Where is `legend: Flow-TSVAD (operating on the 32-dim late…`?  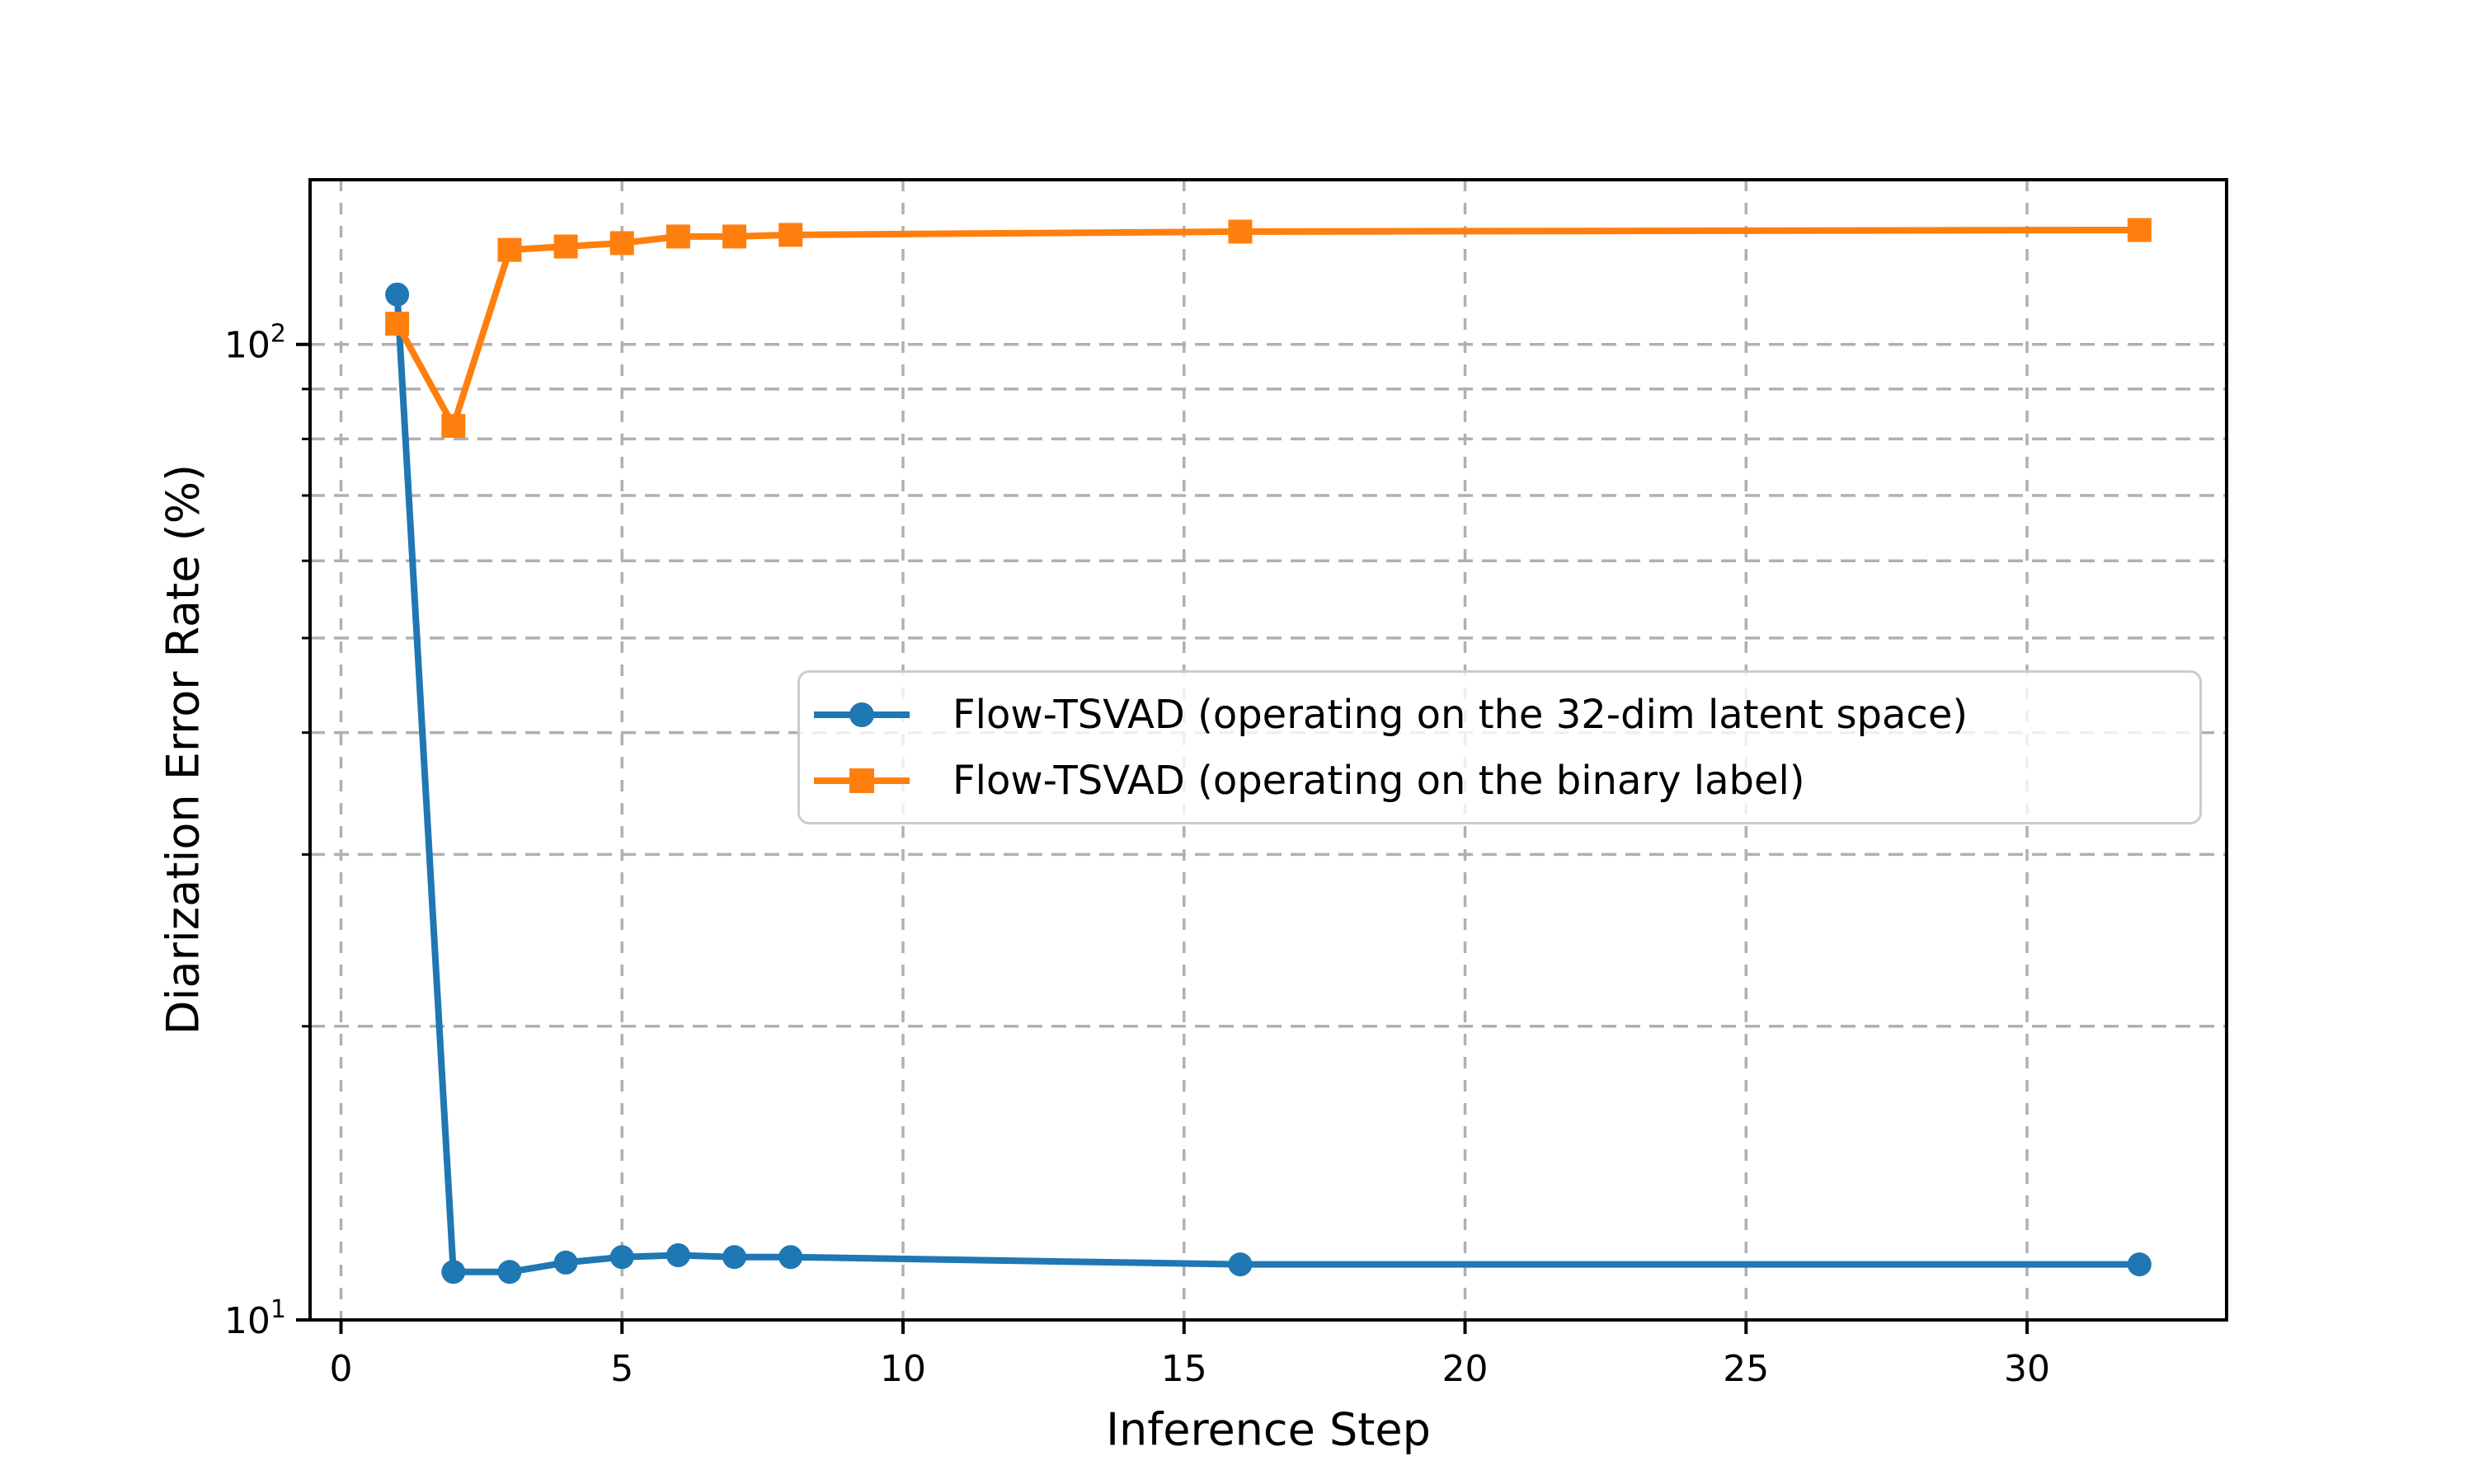 legend: Flow-TSVAD (operating on the 32-dim late… is located at coordinates (1499, 747).